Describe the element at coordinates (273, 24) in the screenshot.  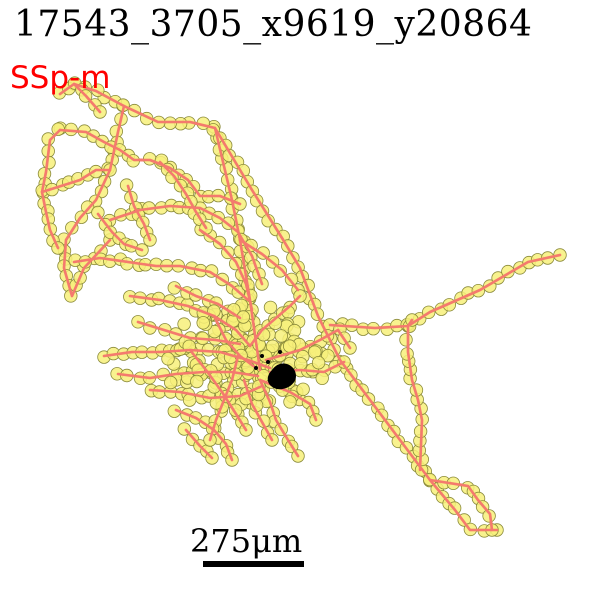
I see `figure-title: 17543_3705_x9619_y20864` at that location.